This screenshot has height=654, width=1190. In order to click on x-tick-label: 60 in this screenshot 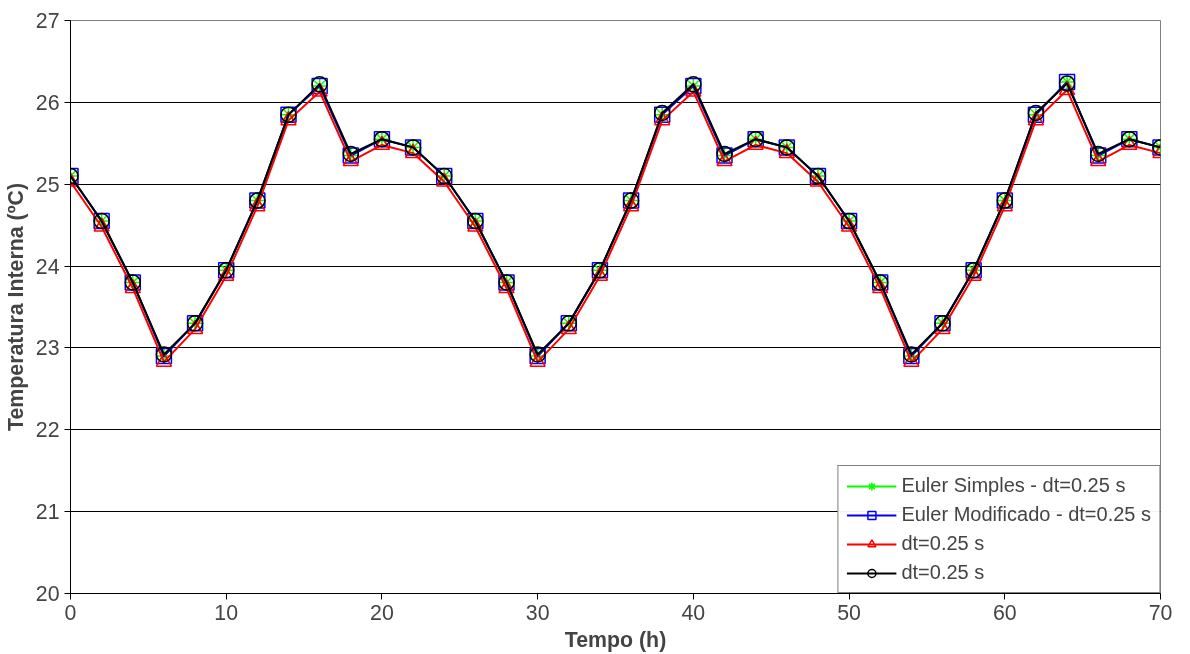, I will do `click(1004, 612)`.